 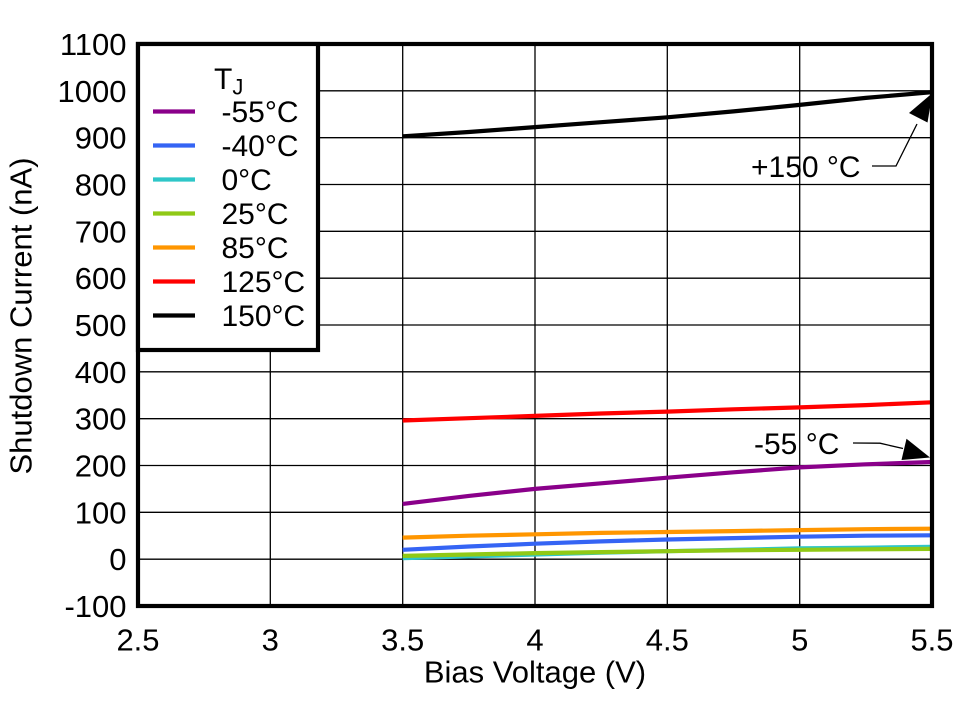 I want to click on svg-text: 500, so click(x=101, y=325).